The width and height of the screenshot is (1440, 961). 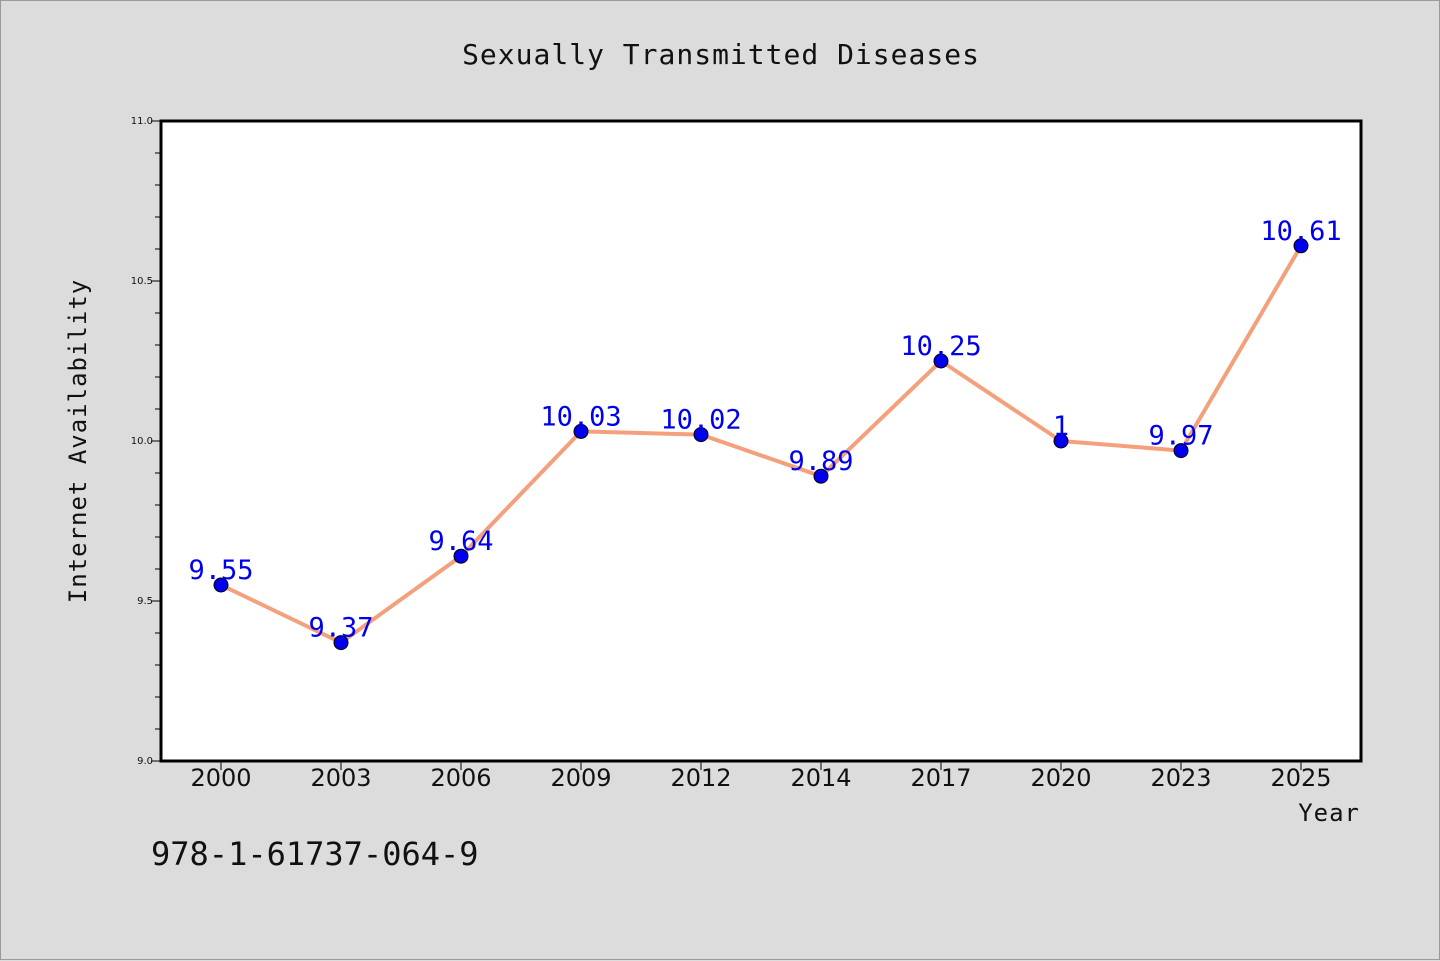 What do you see at coordinates (1180, 436) in the screenshot?
I see `data-label: 9.97` at bounding box center [1180, 436].